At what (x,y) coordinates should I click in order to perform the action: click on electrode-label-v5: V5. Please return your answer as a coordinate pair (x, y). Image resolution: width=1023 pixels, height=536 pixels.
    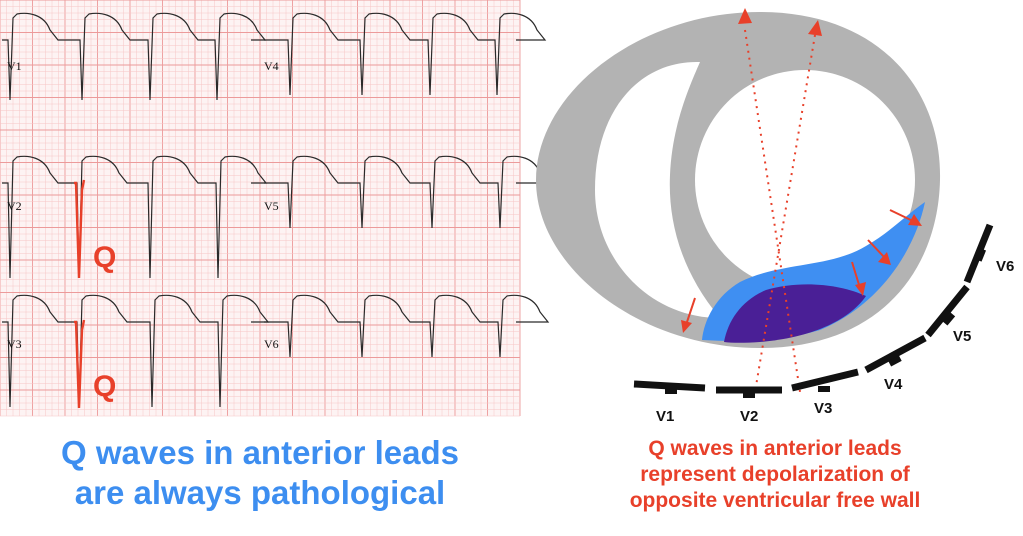
    Looking at the image, I should click on (962, 336).